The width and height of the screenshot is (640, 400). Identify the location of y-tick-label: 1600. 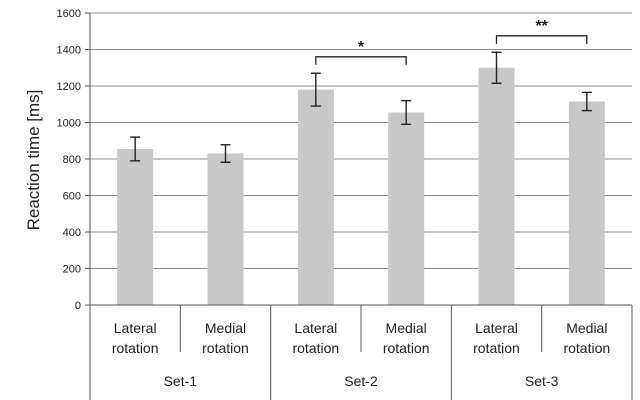
(69, 14).